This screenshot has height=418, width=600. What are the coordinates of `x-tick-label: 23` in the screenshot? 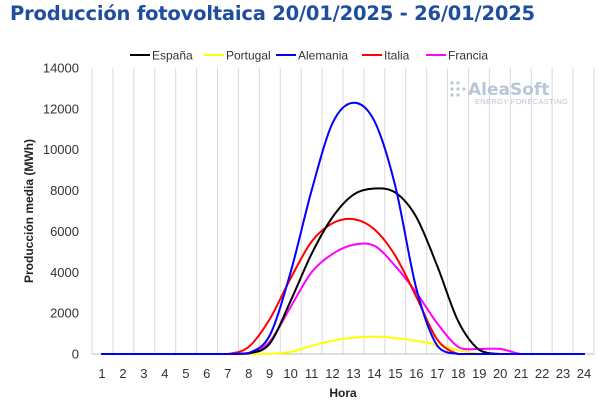 It's located at (563, 373).